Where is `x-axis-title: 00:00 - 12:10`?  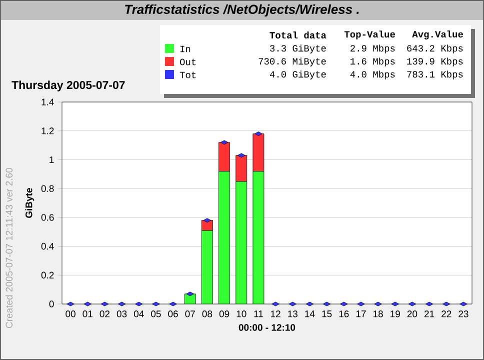 x-axis-title: 00:00 - 12:10 is located at coordinates (267, 327).